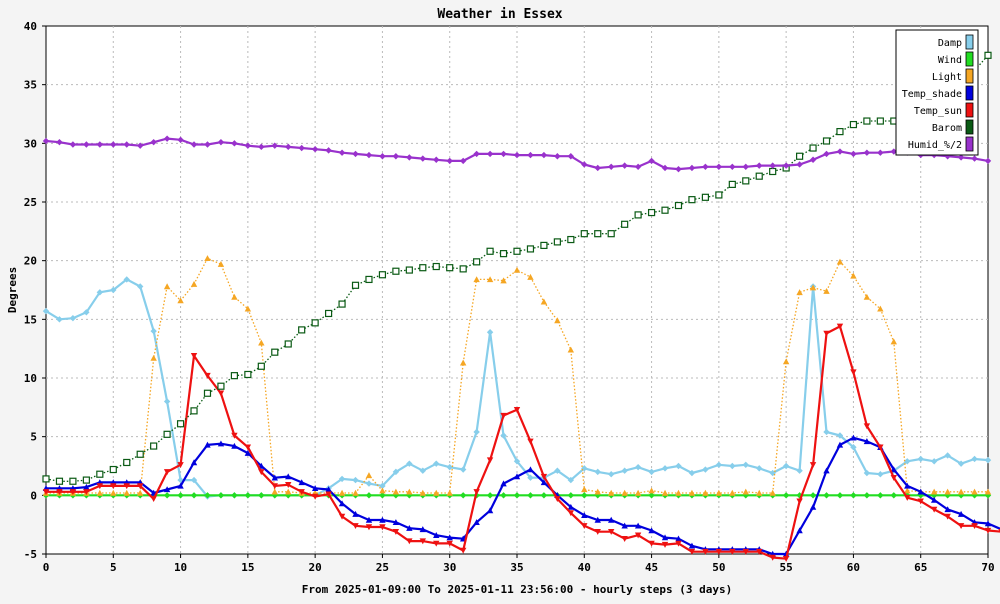  Describe the element at coordinates (30, 143) in the screenshot. I see `y-tick-label: 30` at that location.